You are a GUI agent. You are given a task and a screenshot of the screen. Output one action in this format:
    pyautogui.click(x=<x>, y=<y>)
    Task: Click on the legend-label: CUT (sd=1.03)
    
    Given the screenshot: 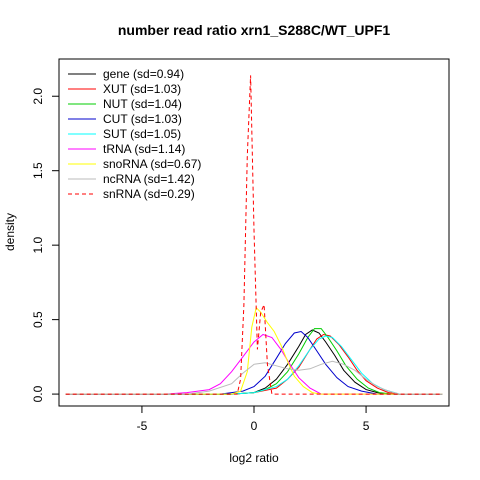 What is the action you would take?
    pyautogui.click(x=142, y=119)
    